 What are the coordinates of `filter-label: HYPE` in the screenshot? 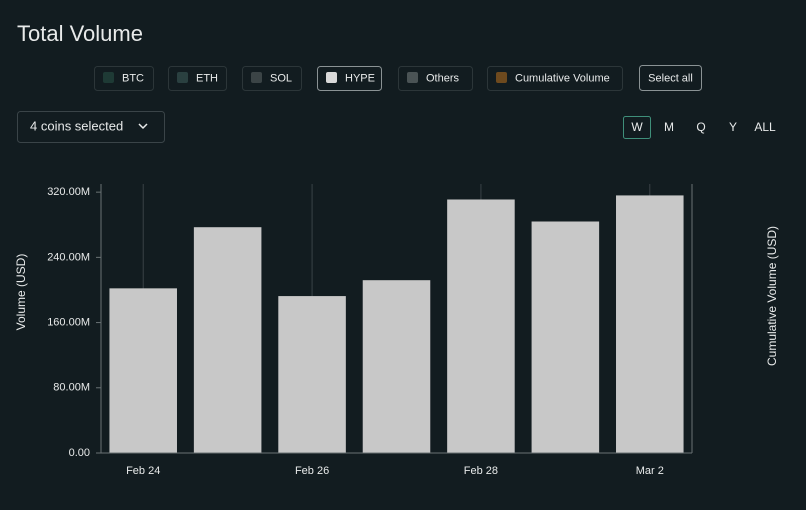 It's located at (360, 78).